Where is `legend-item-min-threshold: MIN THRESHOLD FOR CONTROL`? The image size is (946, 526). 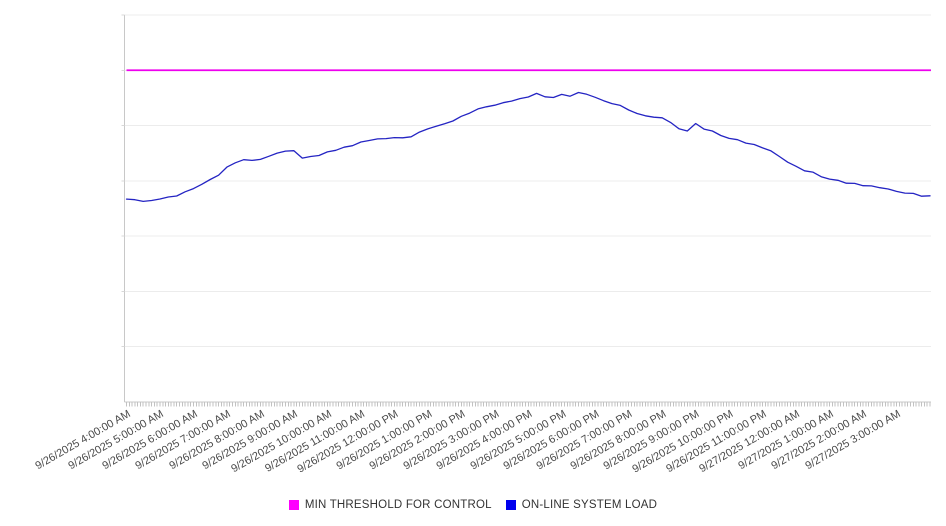
legend-item-min-threshold: MIN THRESHOLD FOR CONTROL is located at coordinates (390, 505).